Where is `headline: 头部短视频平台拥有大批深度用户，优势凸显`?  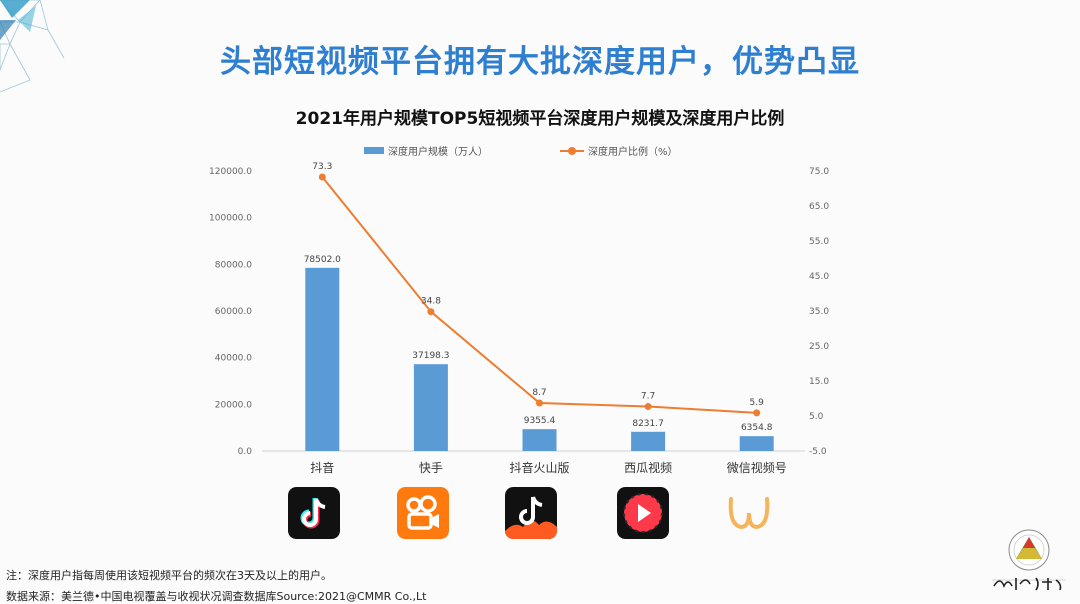 headline: 头部短视频平台拥有大批深度用户，优势凸显 is located at coordinates (540, 62).